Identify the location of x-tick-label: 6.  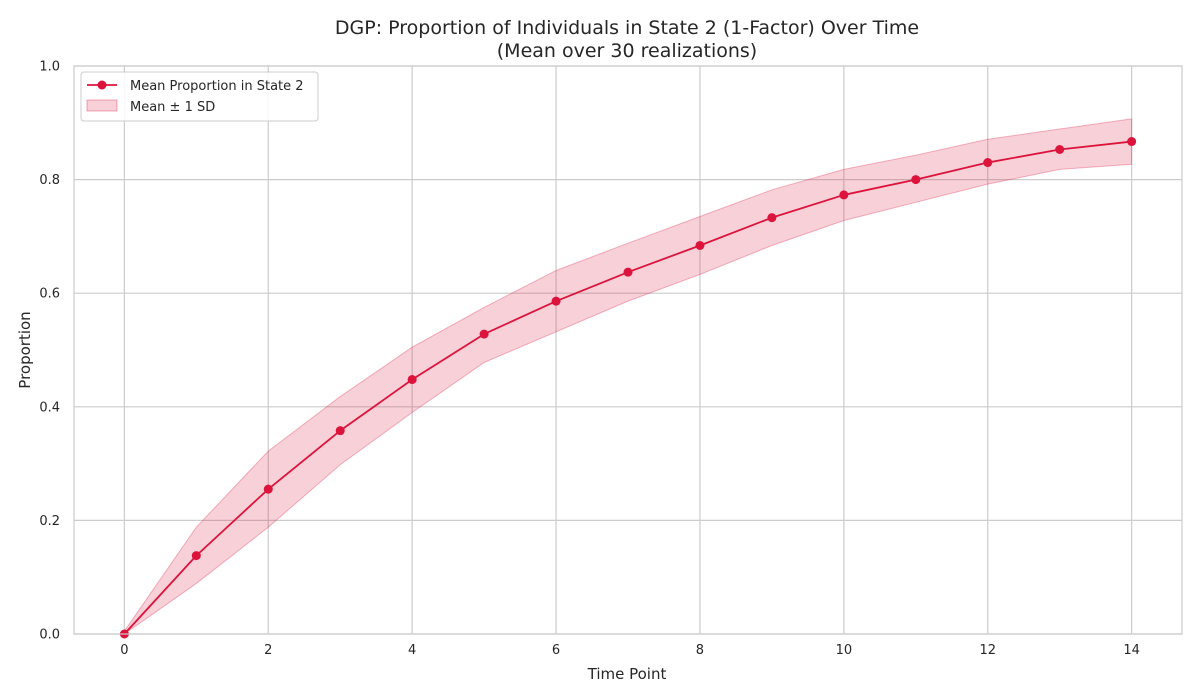
(556, 650).